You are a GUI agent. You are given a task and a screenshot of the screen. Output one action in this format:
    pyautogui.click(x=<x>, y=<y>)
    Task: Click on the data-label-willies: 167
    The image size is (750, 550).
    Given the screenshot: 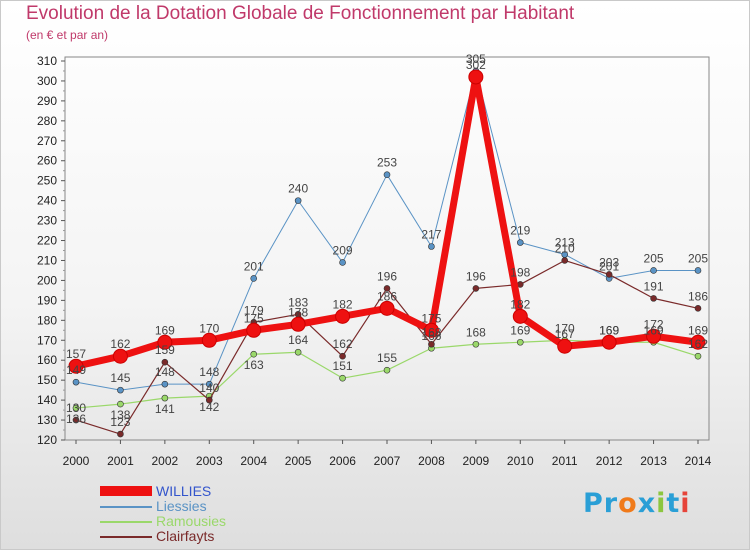 What is the action you would take?
    pyautogui.click(x=565, y=334)
    